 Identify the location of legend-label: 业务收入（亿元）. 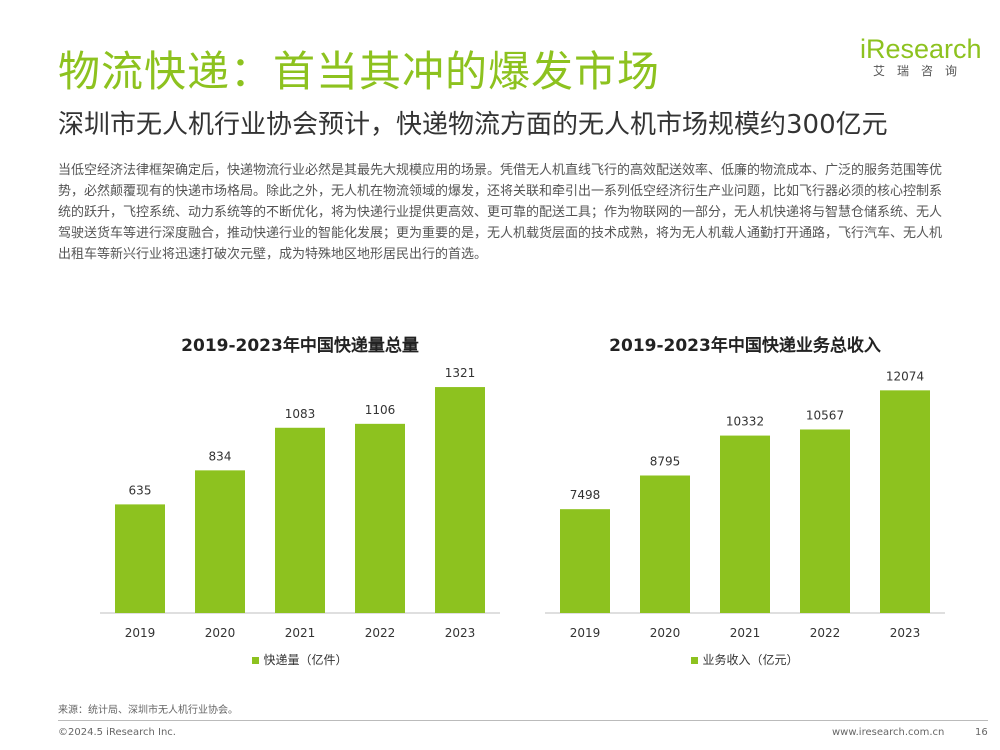
(750, 660).